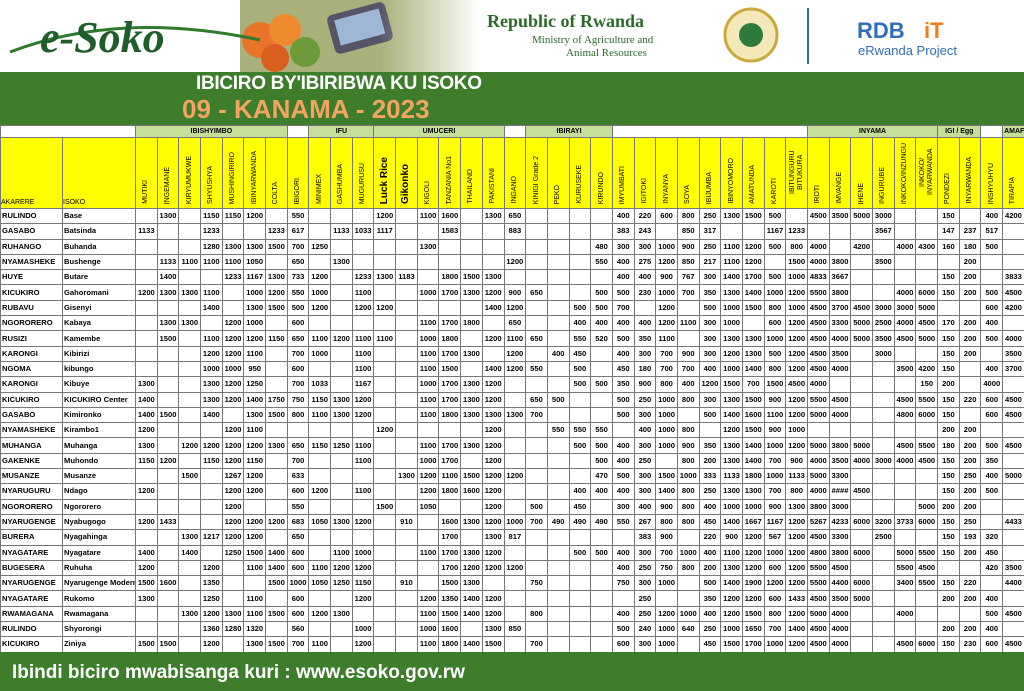  I want to click on price-cell: 1250, so click(255, 384).